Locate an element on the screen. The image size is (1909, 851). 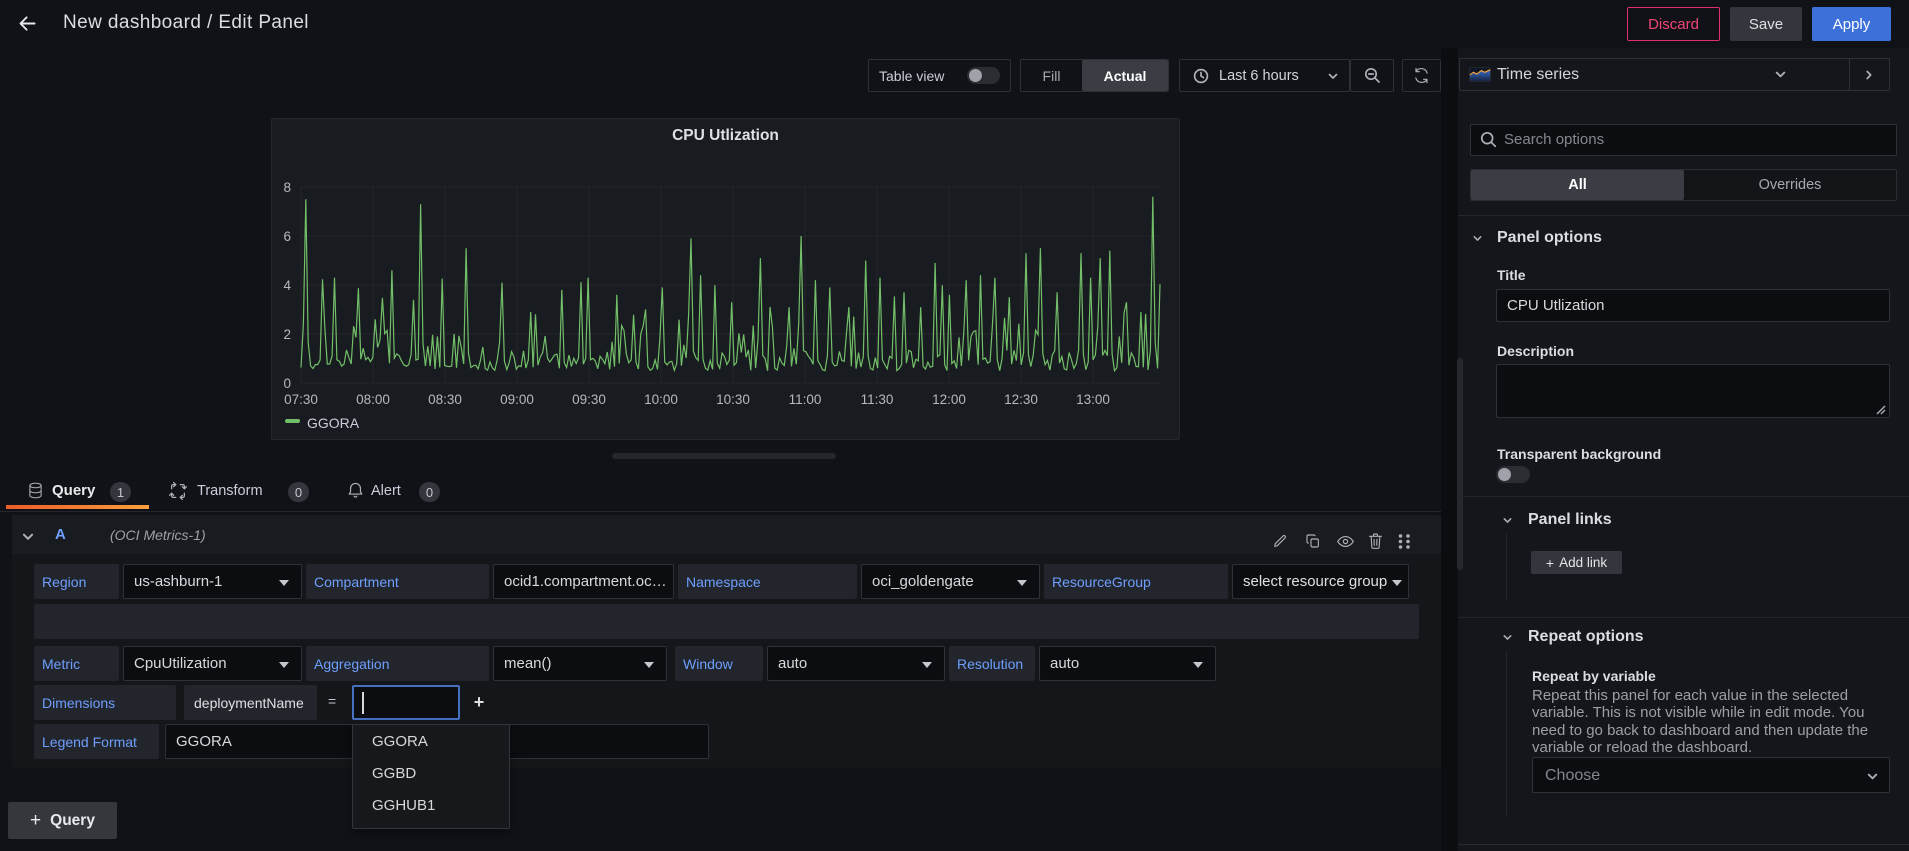
svg-text: 10:30 is located at coordinates (733, 399).